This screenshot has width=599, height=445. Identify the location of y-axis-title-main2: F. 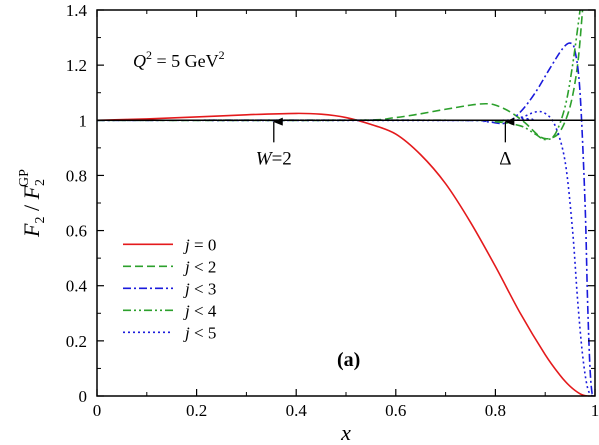
(31, 192).